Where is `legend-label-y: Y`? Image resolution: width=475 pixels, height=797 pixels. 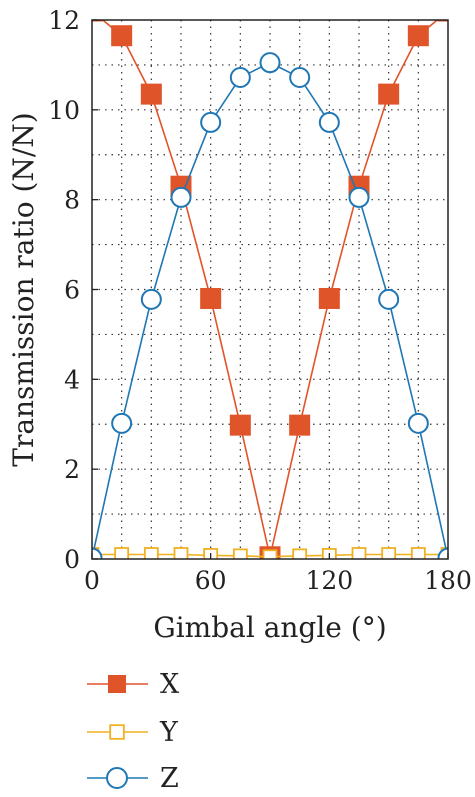 legend-label-y: Y is located at coordinates (169, 732).